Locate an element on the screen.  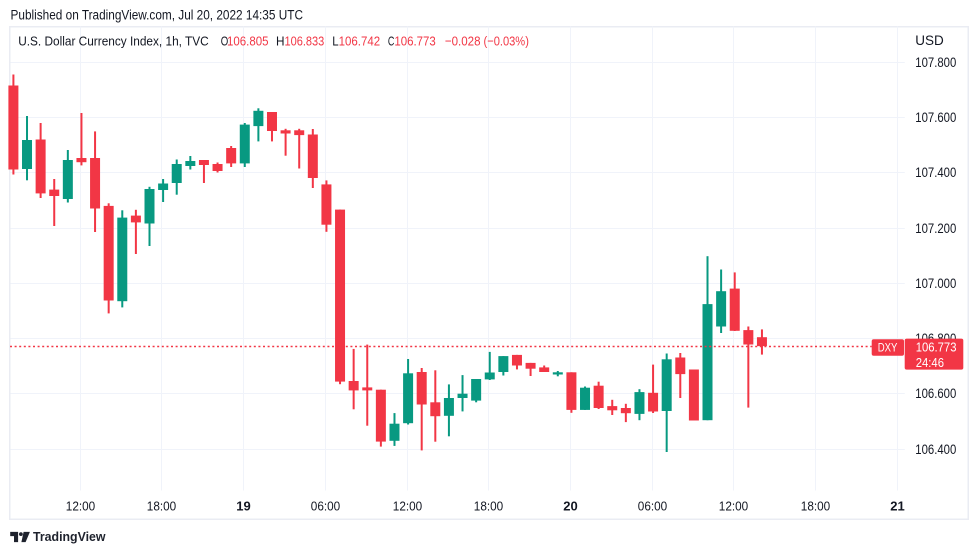
svg-text: 107.600 is located at coordinates (935, 117).